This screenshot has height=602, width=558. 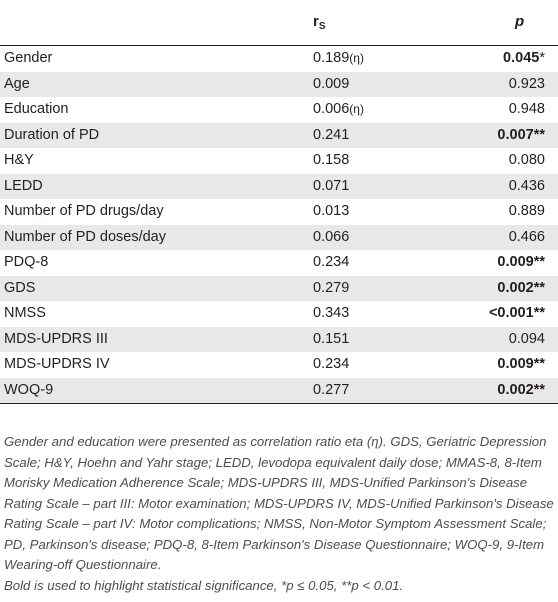 I want to click on p-value: 0.436, so click(x=526, y=185).